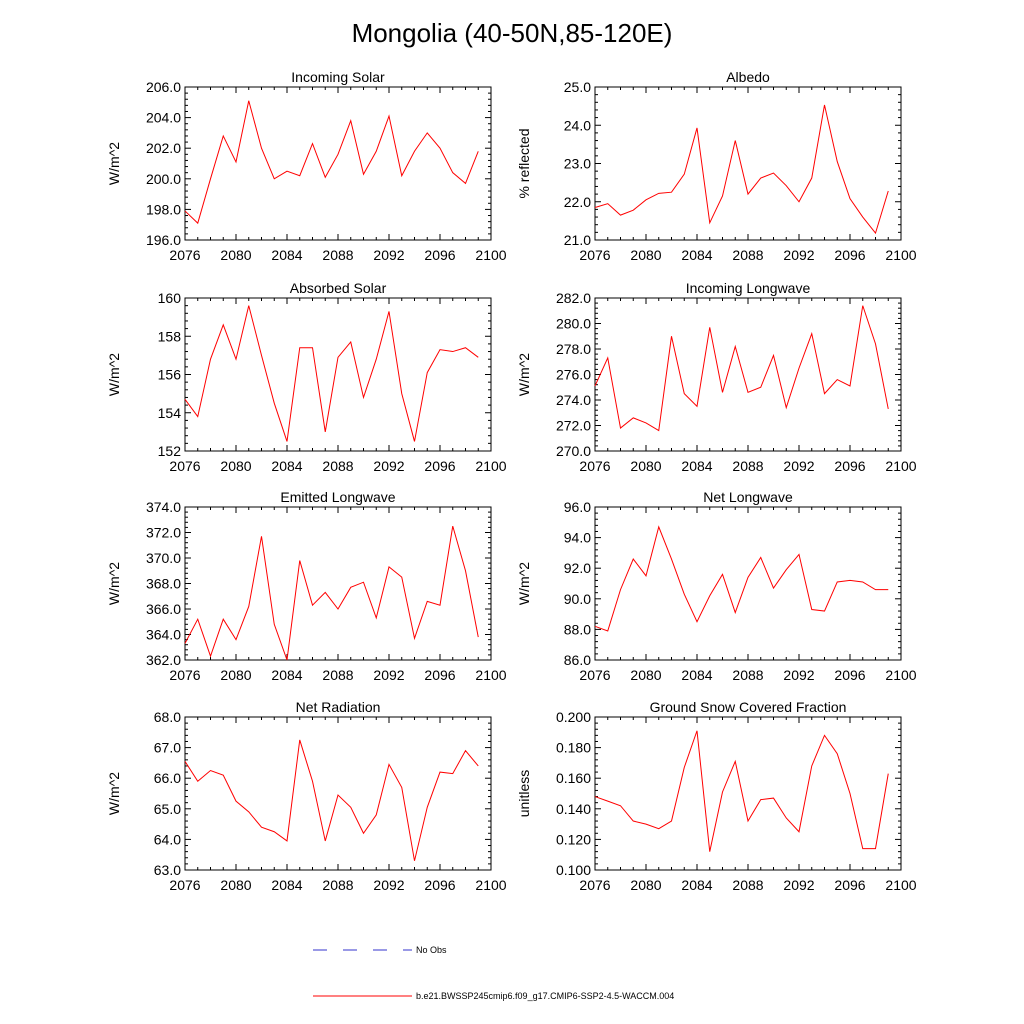 Image resolution: width=1024 pixels, height=1024 pixels. Describe the element at coordinates (167, 778) in the screenshot. I see `y-tick-label: 66.0` at that location.